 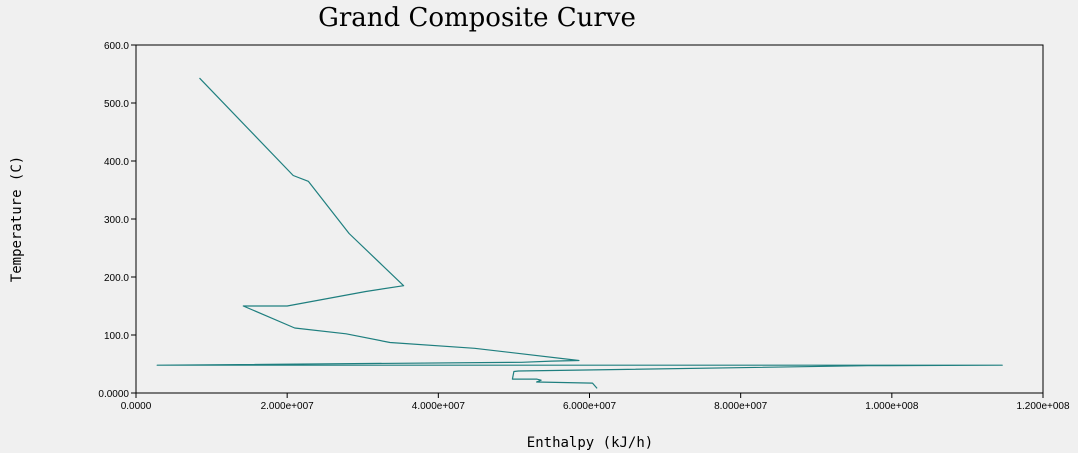 What do you see at coordinates (477, 18) in the screenshot?
I see `chart-title: Grand Composite Curve` at bounding box center [477, 18].